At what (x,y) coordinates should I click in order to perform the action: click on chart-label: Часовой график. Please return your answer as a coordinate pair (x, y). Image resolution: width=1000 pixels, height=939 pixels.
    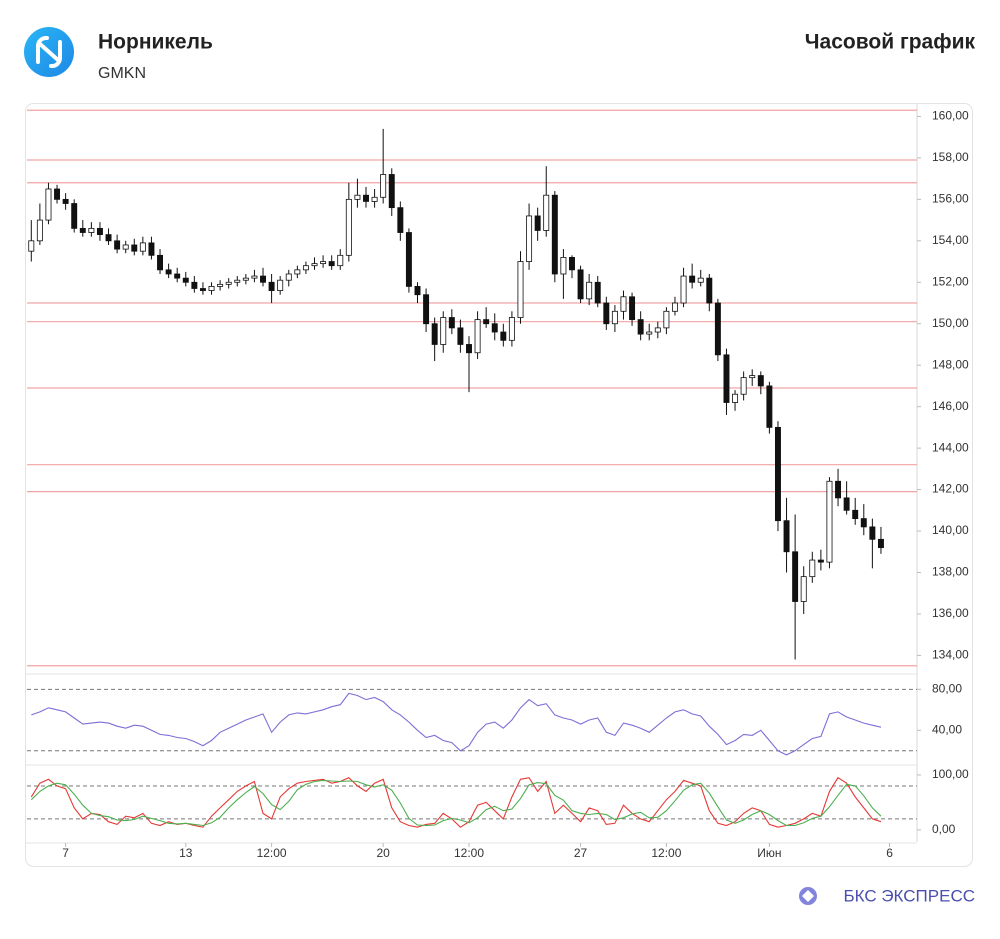
    Looking at the image, I should click on (890, 42).